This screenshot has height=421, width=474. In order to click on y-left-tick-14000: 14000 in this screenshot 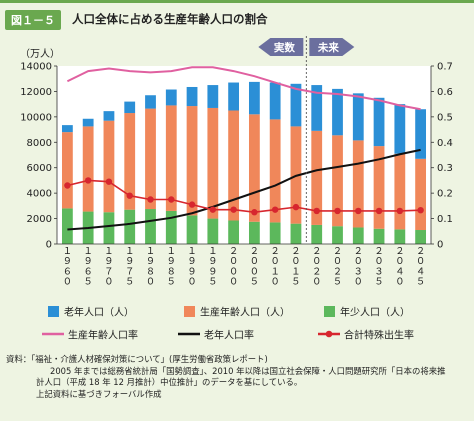, I will do `click(36, 67)`.